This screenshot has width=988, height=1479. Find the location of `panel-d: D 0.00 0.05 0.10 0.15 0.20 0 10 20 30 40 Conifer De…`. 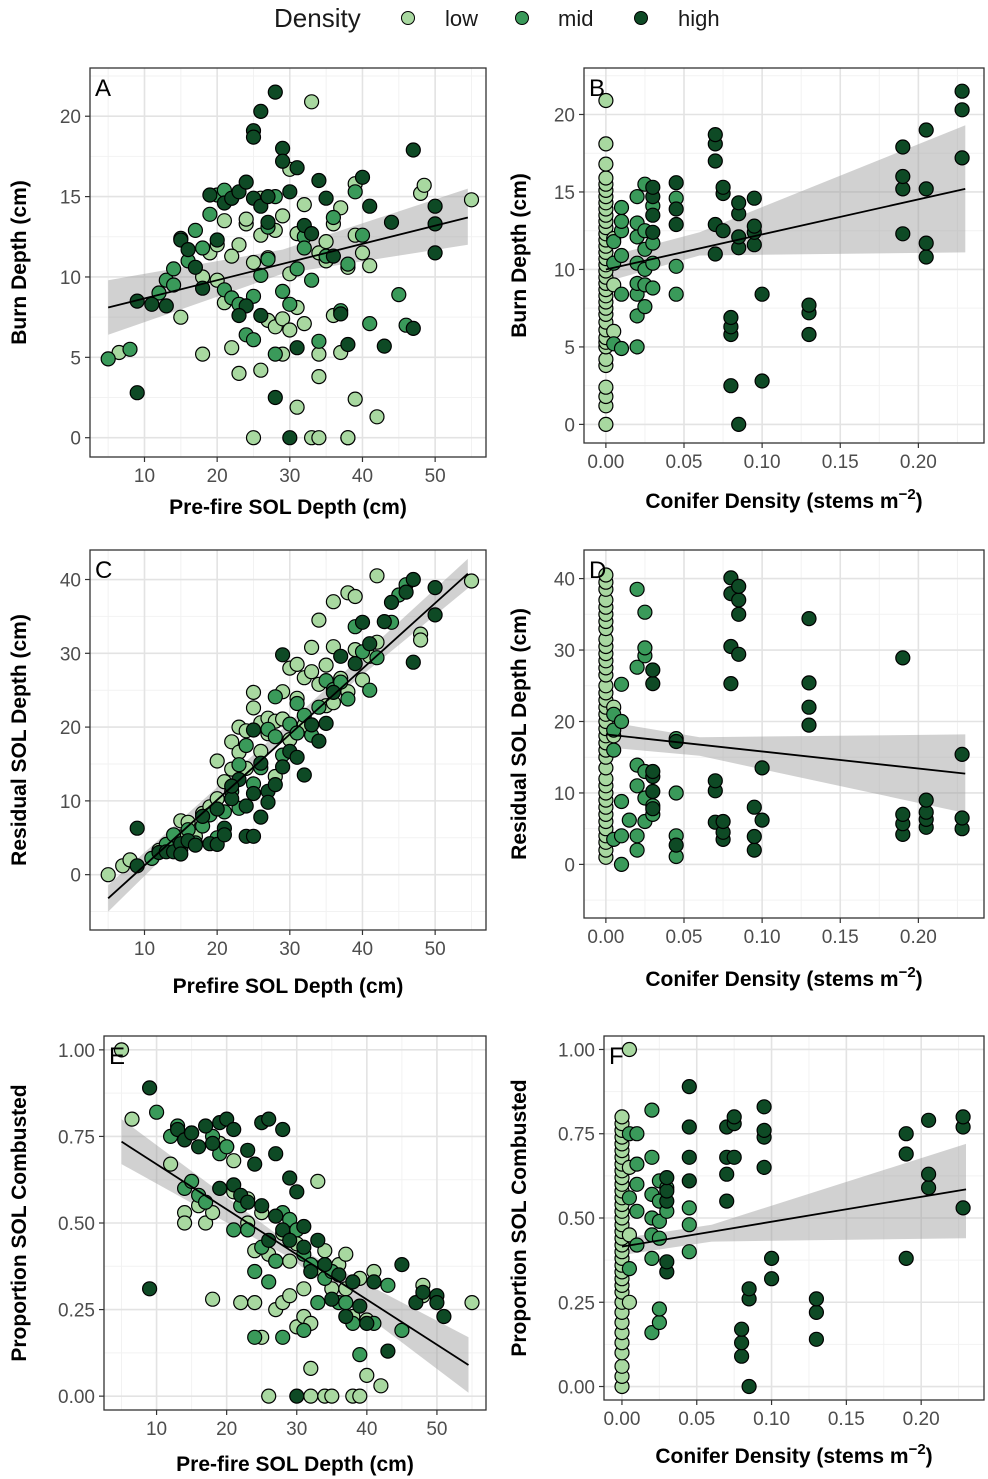

panel-d: D 0.00 0.05 0.10 0.15 0.20 0 10 20 30 40 Conifer De… is located at coordinates (746, 770).